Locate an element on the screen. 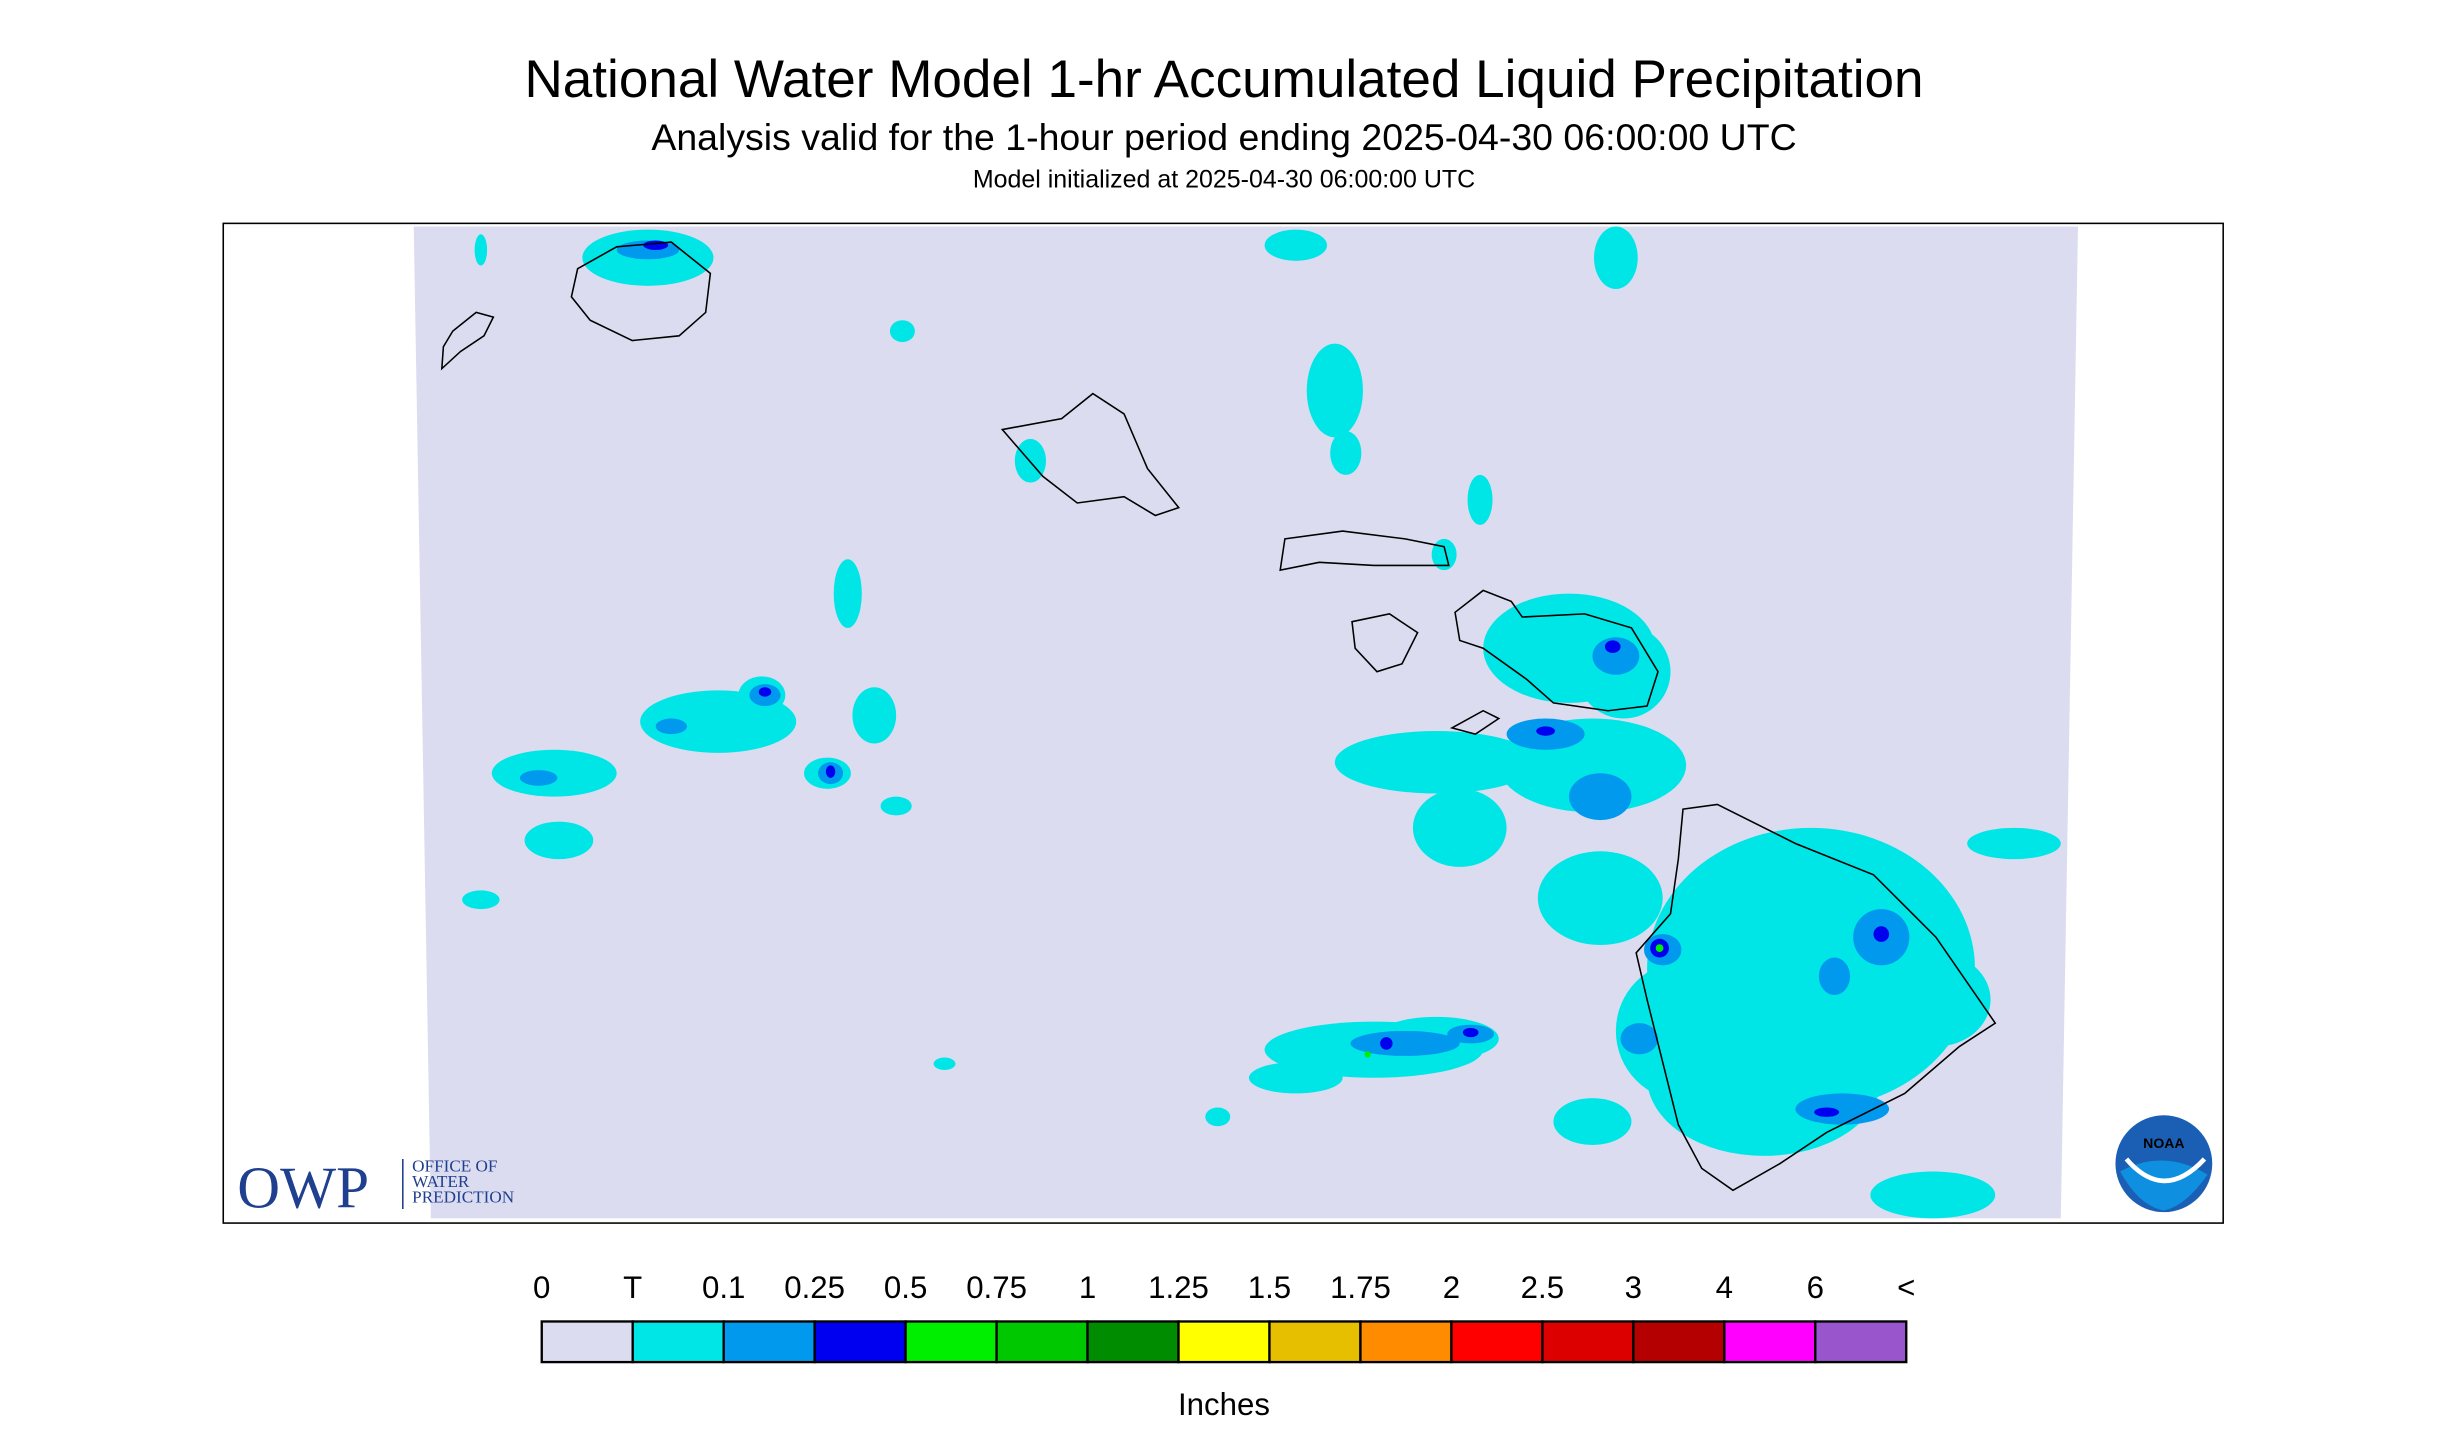 Image resolution: width=2448 pixels, height=1448 pixels. colorbar-label: T is located at coordinates (632, 1287).